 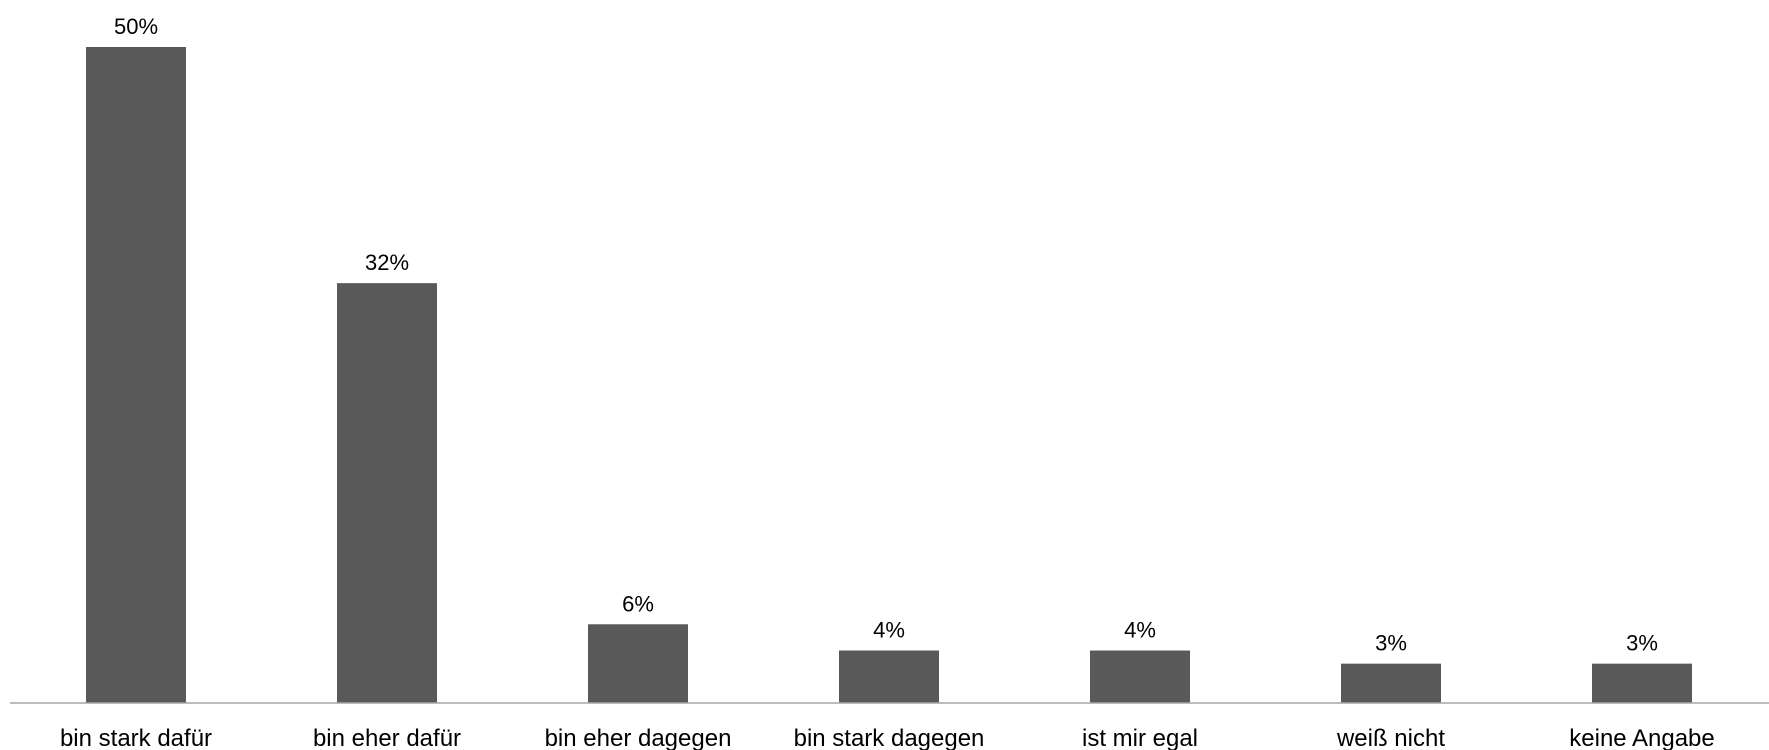 What do you see at coordinates (387, 737) in the screenshot?
I see `category-label: bin eher dafür` at bounding box center [387, 737].